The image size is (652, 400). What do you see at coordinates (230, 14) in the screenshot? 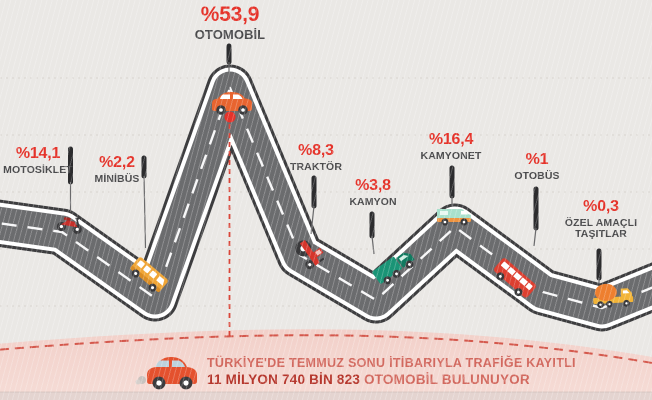
I see `percent-otomobil: %53,9` at bounding box center [230, 14].